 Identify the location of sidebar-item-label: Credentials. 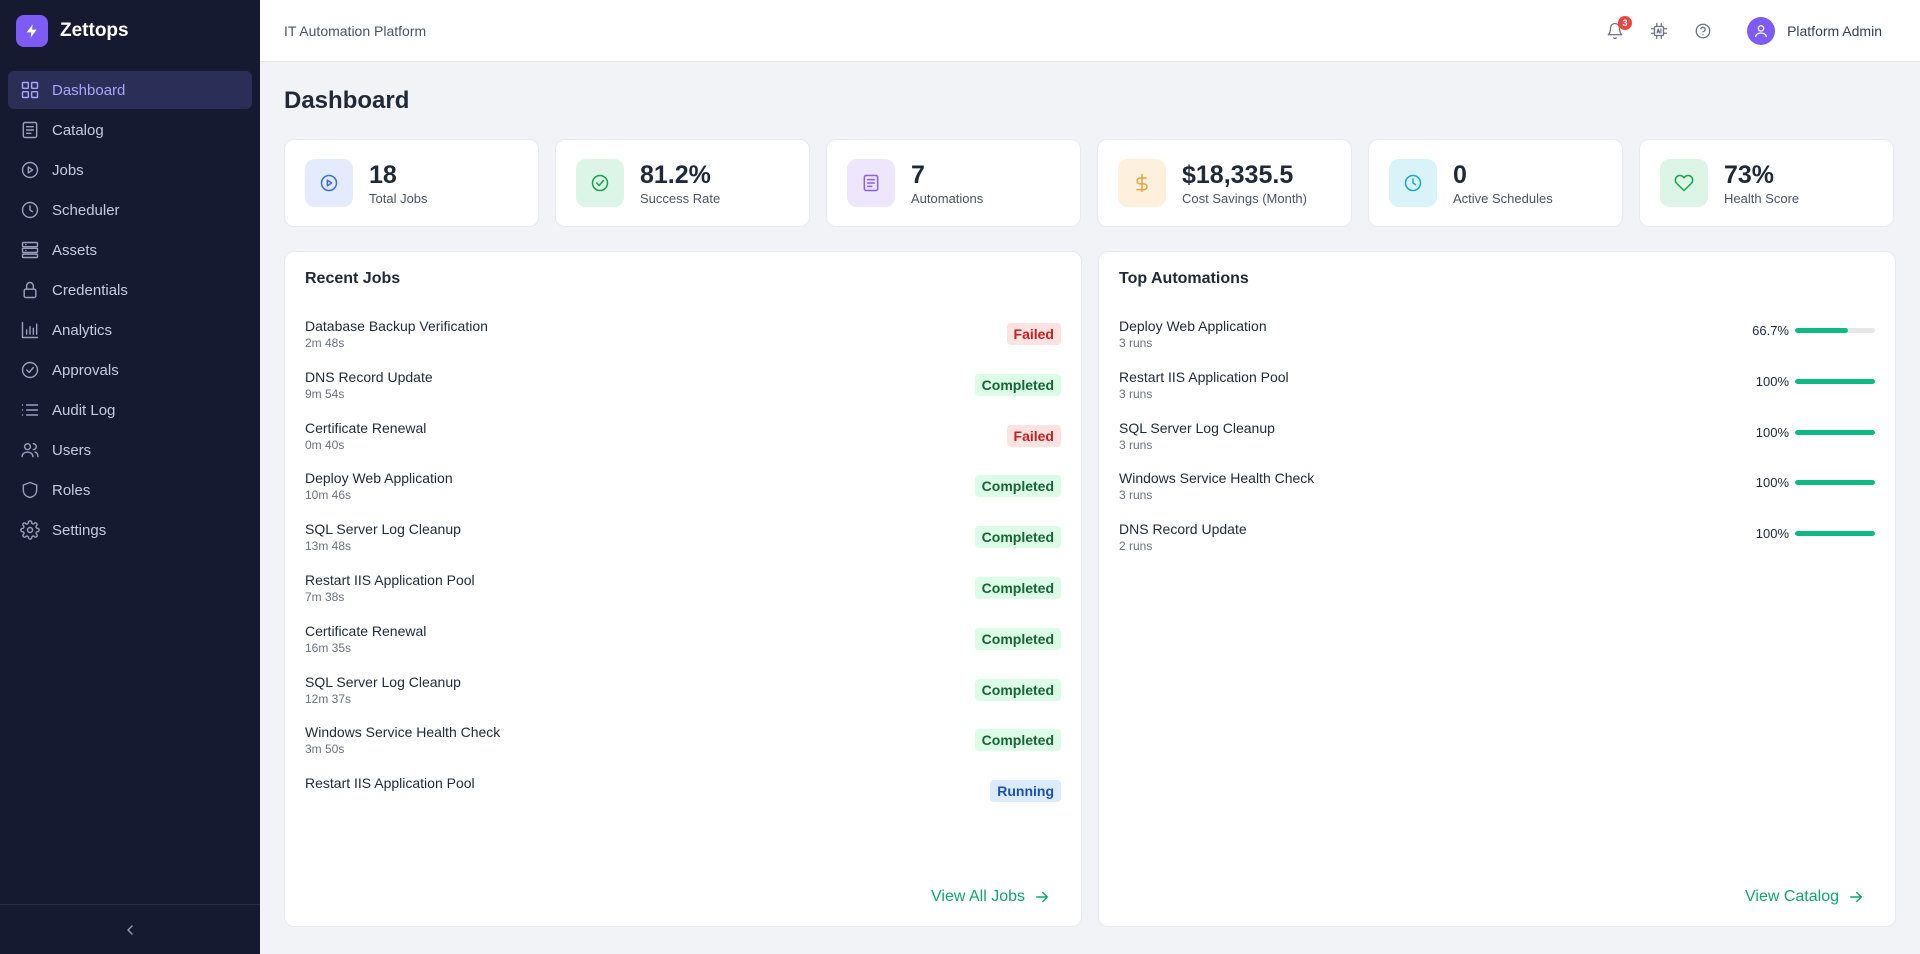
(90, 290).